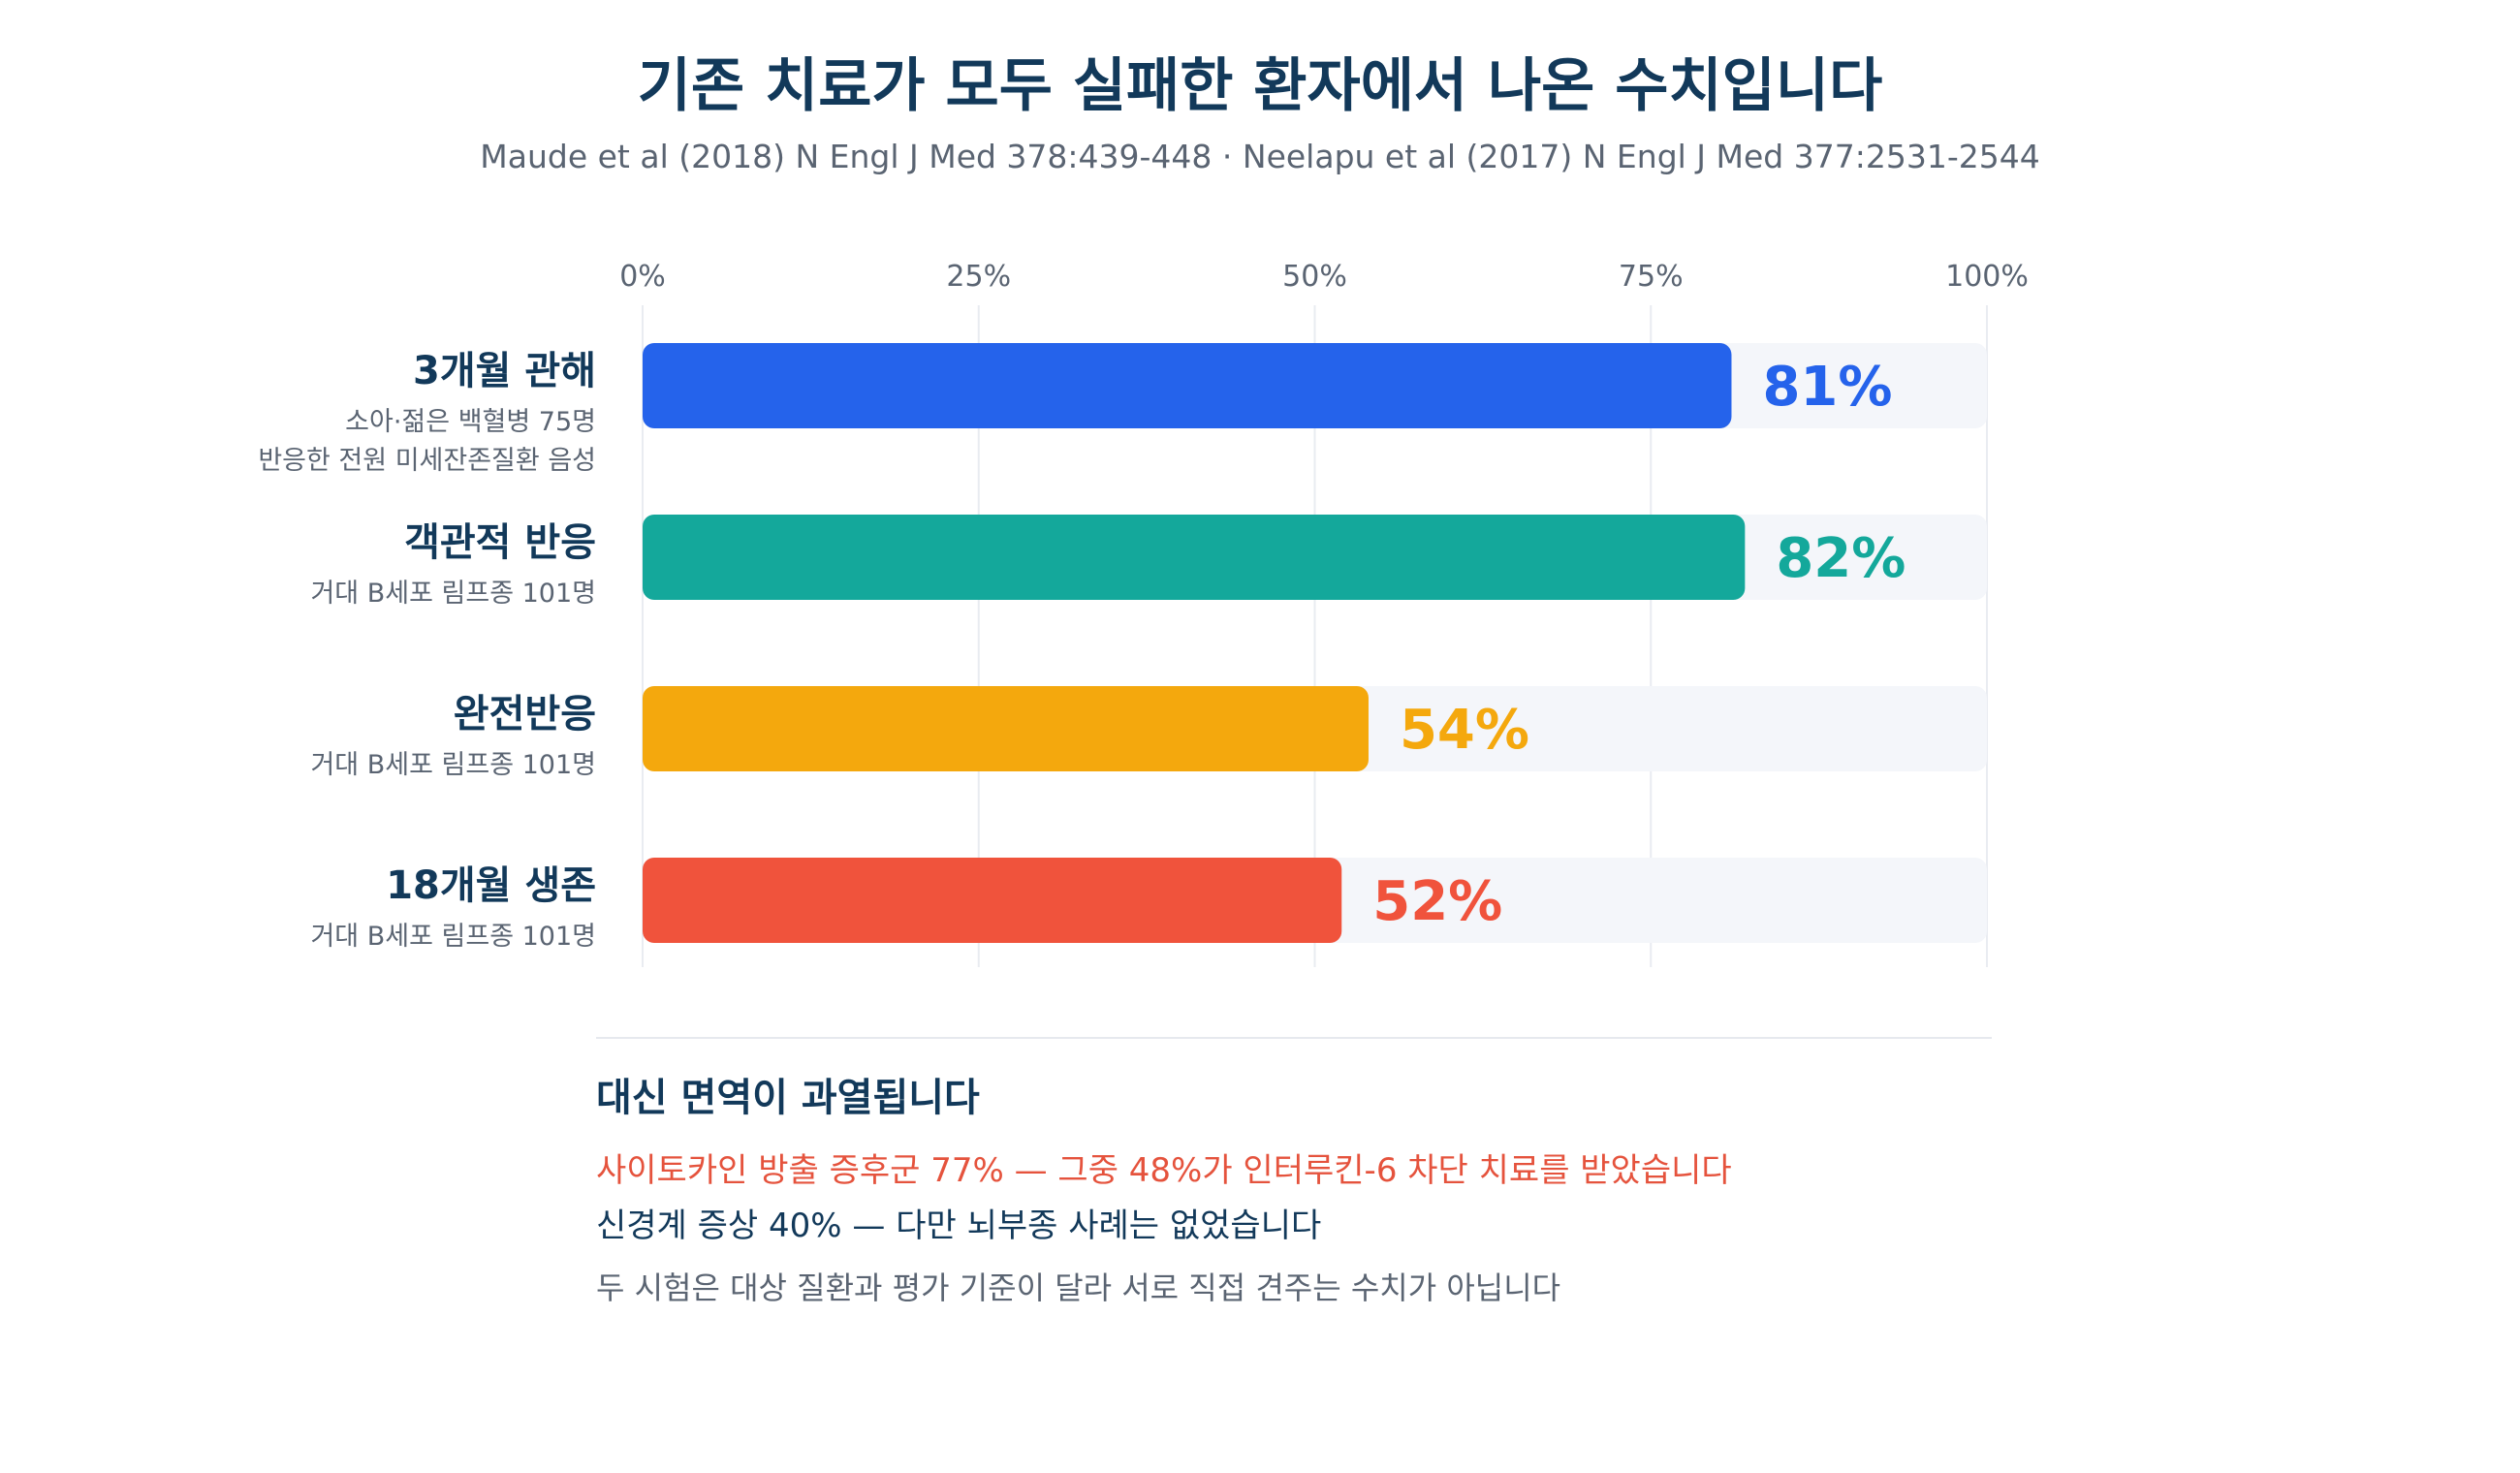 This screenshot has height=1473, width=2520. Describe the element at coordinates (1437, 901) in the screenshot. I see `data-label: 52%` at that location.